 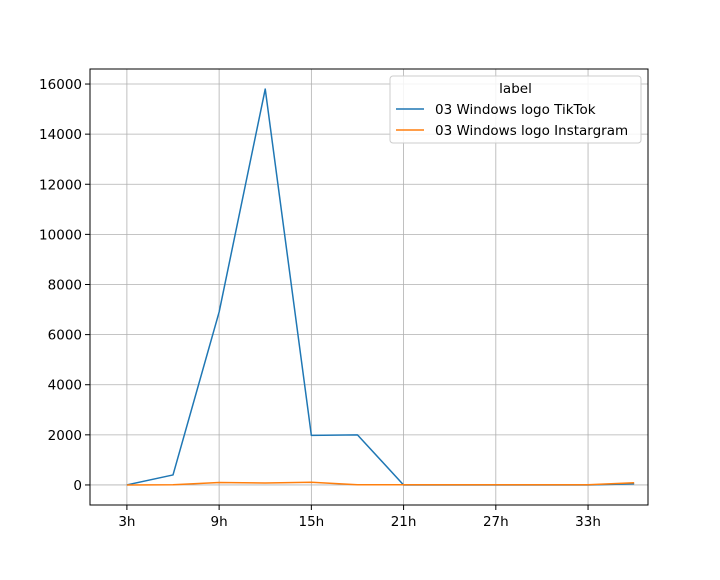 I want to click on legend-box, so click(x=515, y=109).